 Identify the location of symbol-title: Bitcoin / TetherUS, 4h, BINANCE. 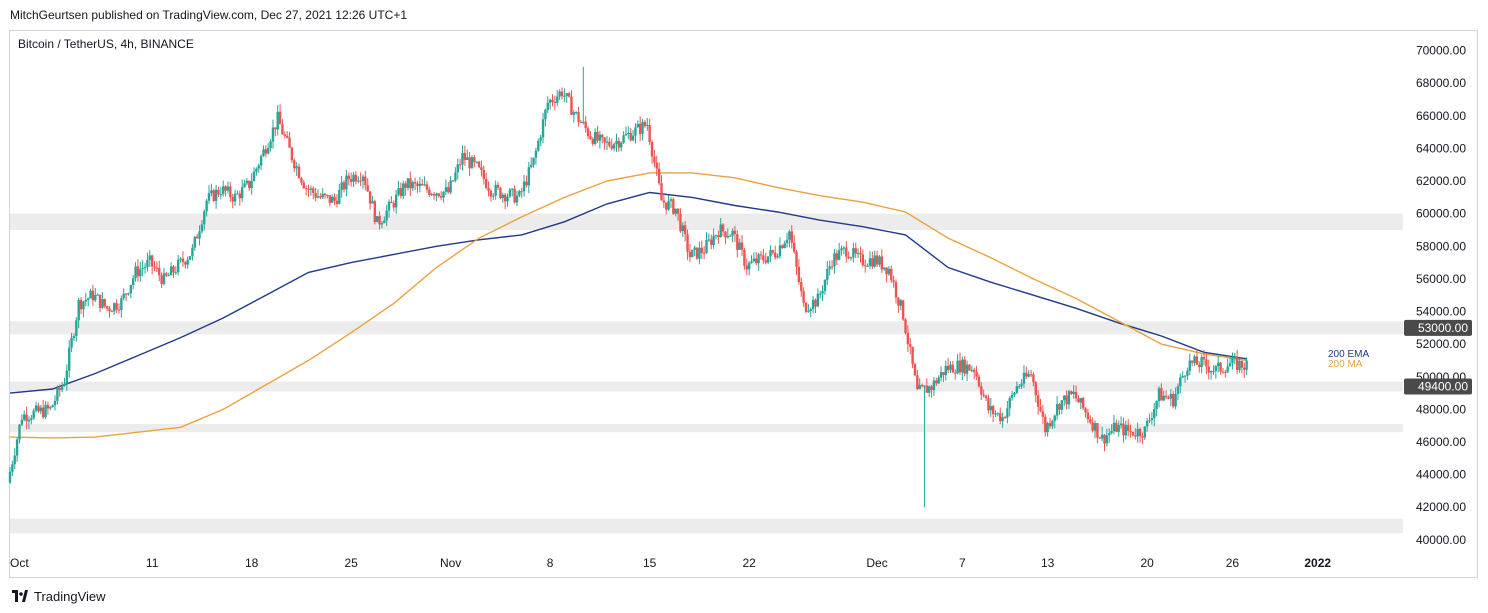
(106, 44).